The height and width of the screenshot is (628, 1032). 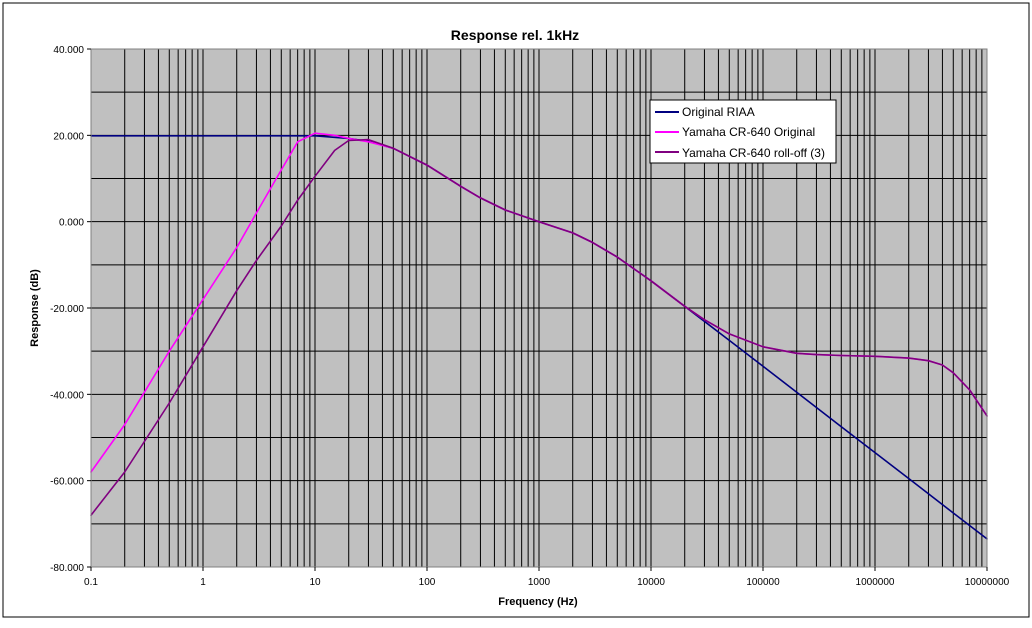 I want to click on legend-box, so click(x=743, y=131).